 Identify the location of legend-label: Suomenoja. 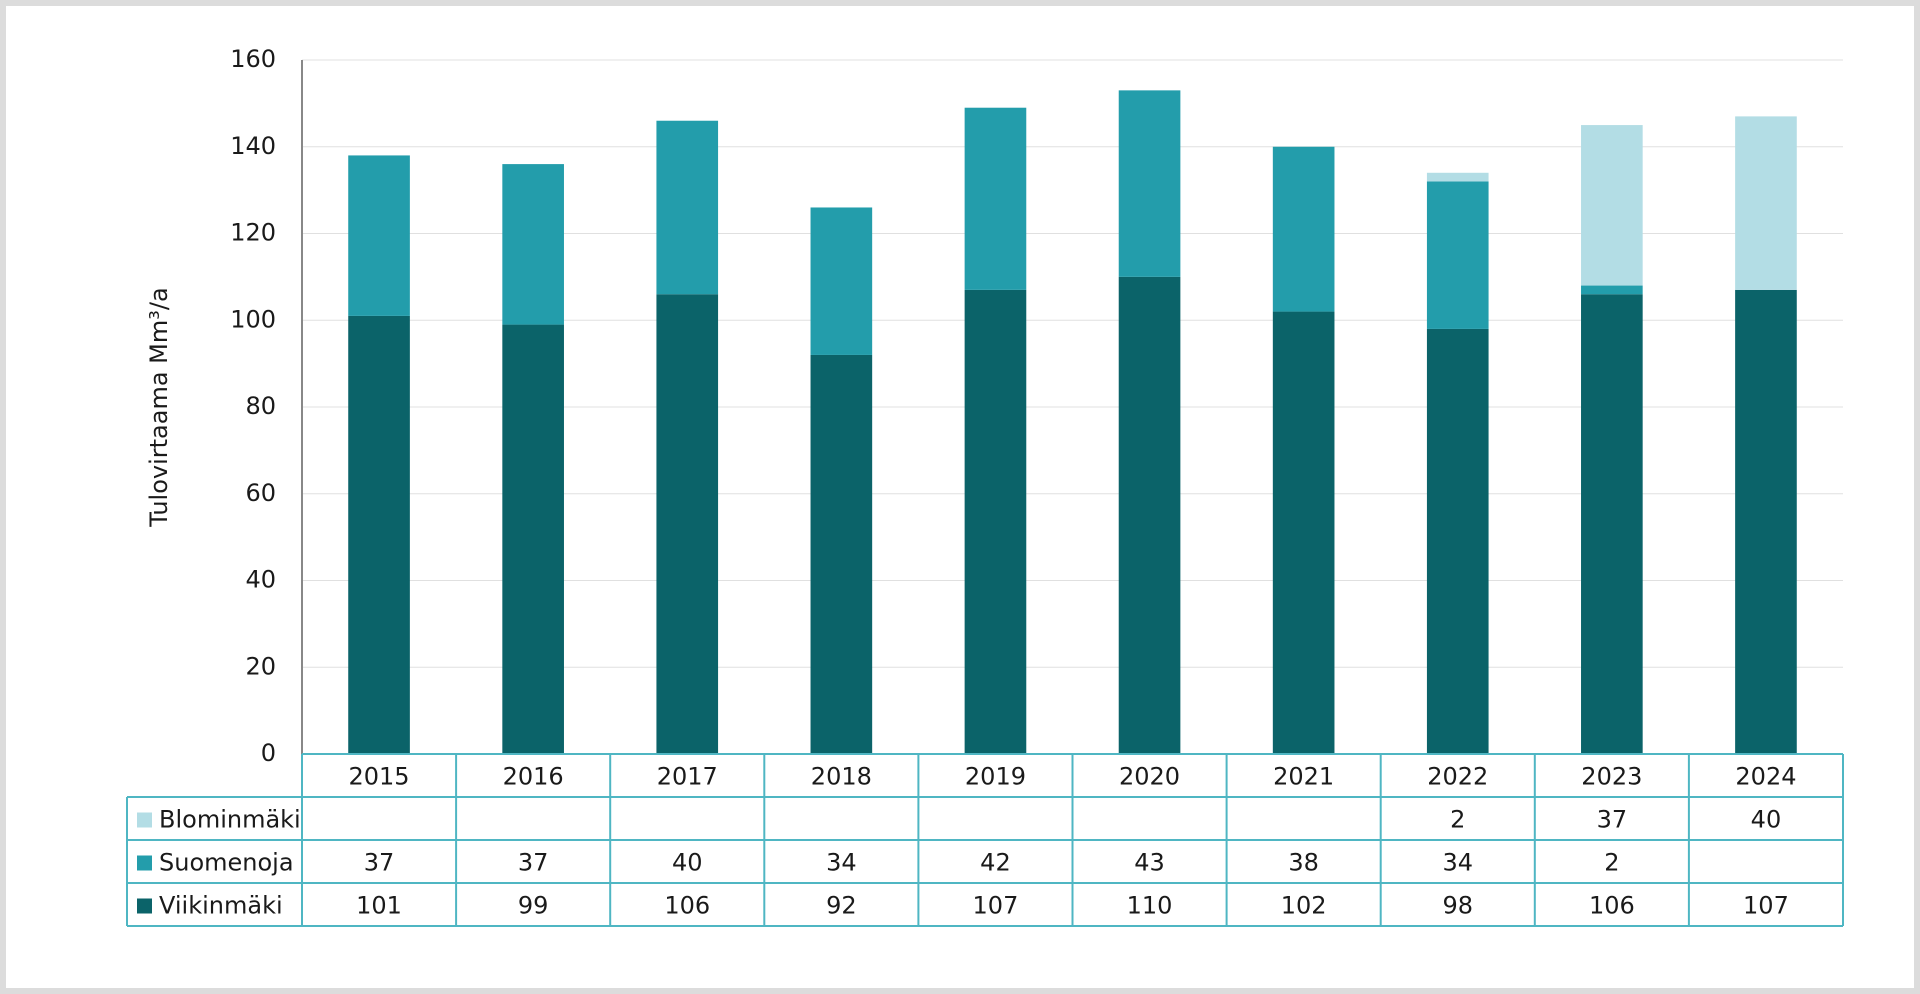
(226, 863).